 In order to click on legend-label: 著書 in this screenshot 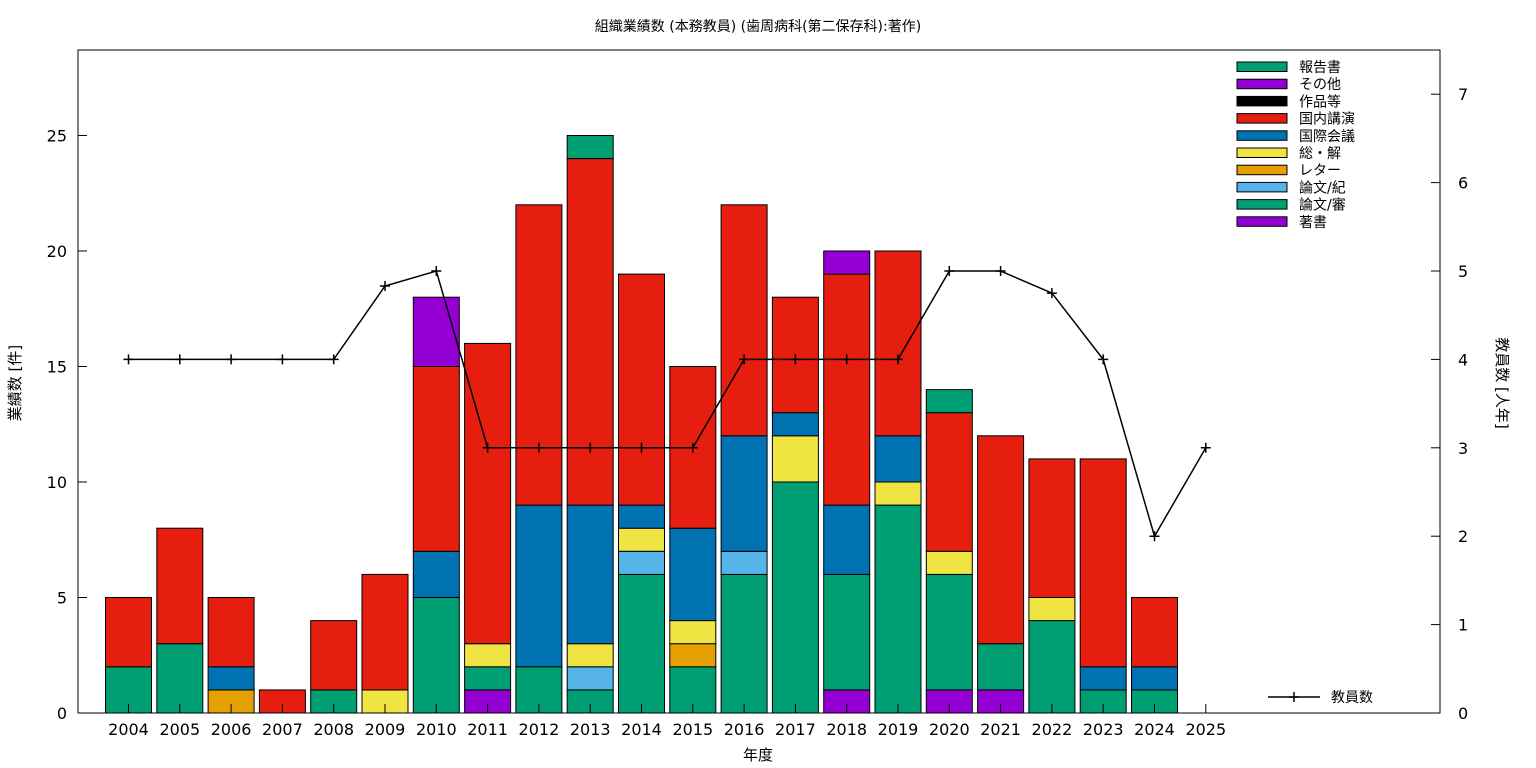, I will do `click(1313, 223)`.